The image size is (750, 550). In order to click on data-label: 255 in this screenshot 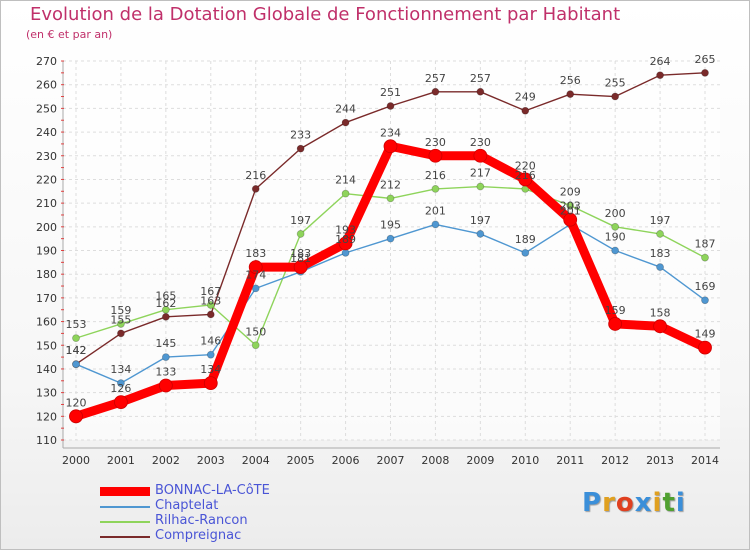, I will do `click(615, 83)`.